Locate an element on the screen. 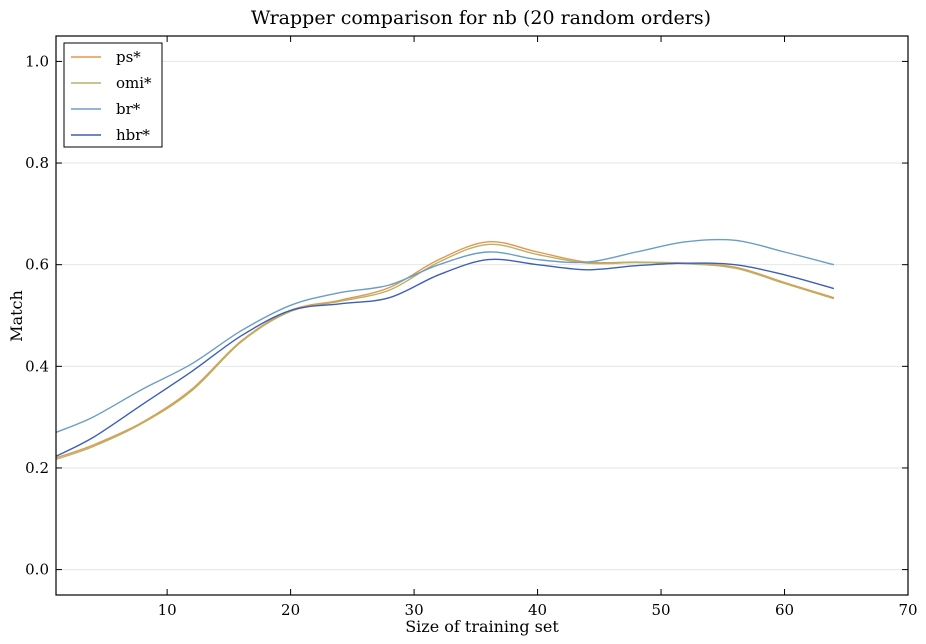 Image resolution: width=926 pixels, height=644 pixels. x-axis-label: Size of training set is located at coordinates (482, 626).